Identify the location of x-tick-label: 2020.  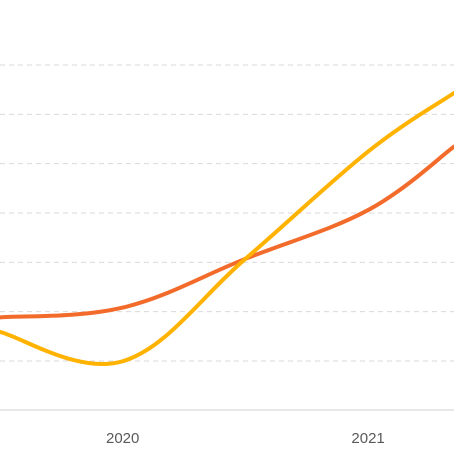
(122, 438).